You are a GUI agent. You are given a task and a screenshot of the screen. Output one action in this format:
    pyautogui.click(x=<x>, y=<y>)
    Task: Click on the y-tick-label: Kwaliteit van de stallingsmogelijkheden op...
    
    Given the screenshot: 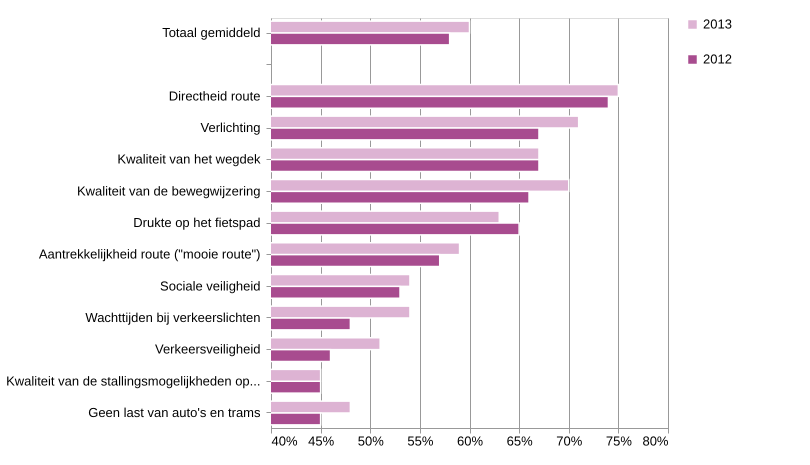 What is the action you would take?
    pyautogui.click(x=133, y=380)
    